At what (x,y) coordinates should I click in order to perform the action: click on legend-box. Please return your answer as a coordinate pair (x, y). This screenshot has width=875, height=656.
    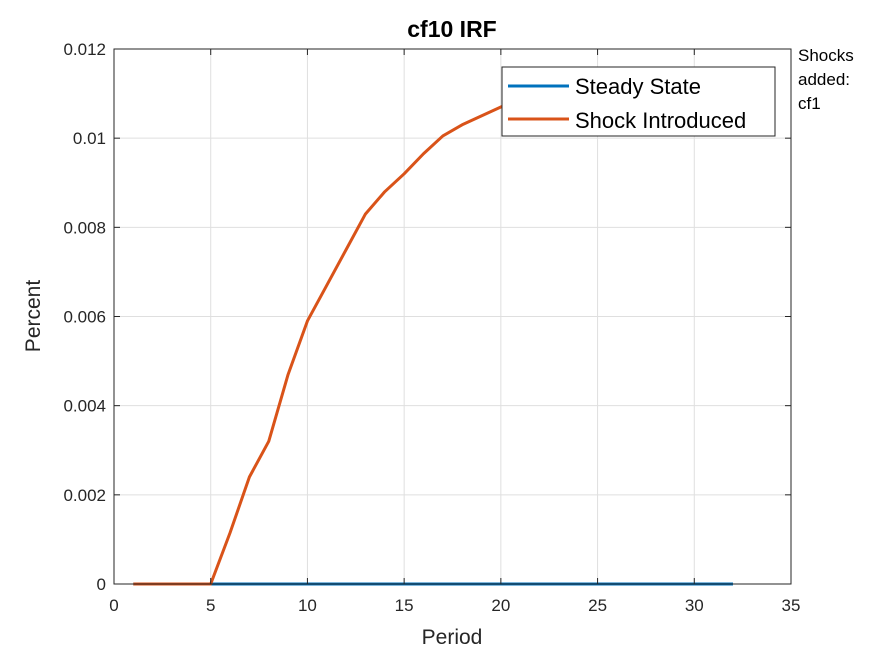
    Looking at the image, I should click on (638, 101).